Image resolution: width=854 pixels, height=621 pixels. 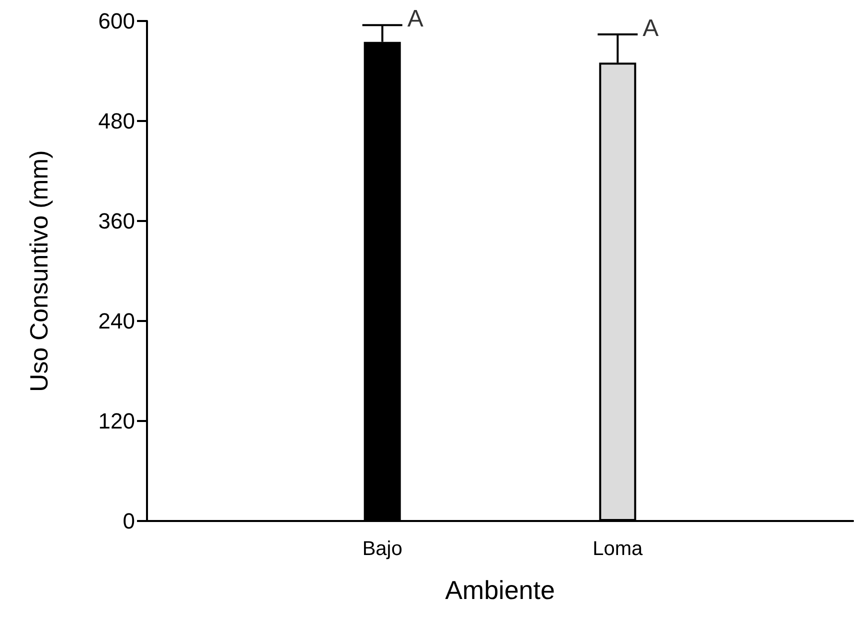 I want to click on x-tick-label: Bajo, so click(x=382, y=549).